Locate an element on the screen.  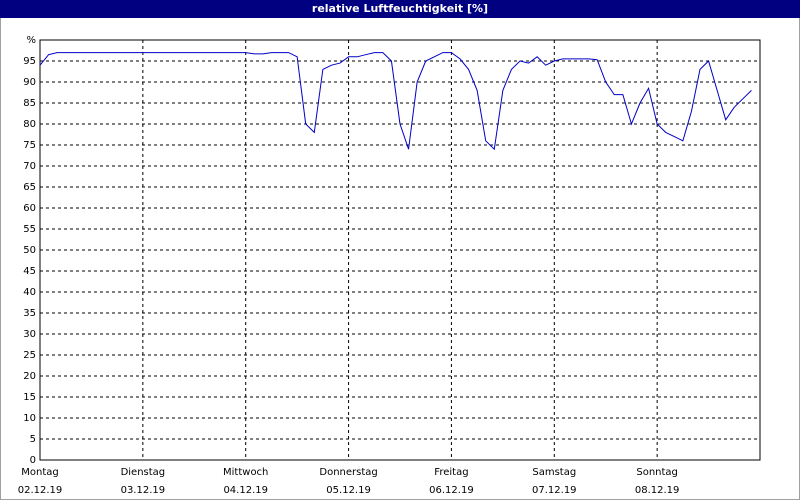
y-tick-label: 70 is located at coordinates (29, 166).